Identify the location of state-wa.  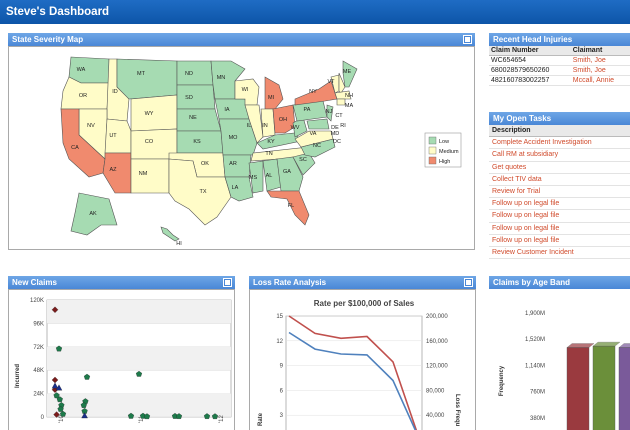
(89, 70).